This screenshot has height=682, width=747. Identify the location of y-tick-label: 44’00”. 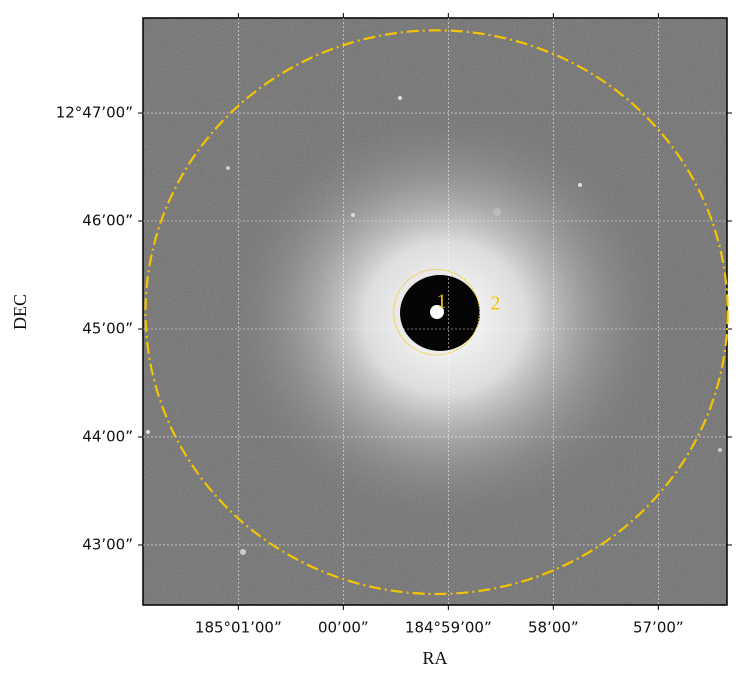
(107, 436).